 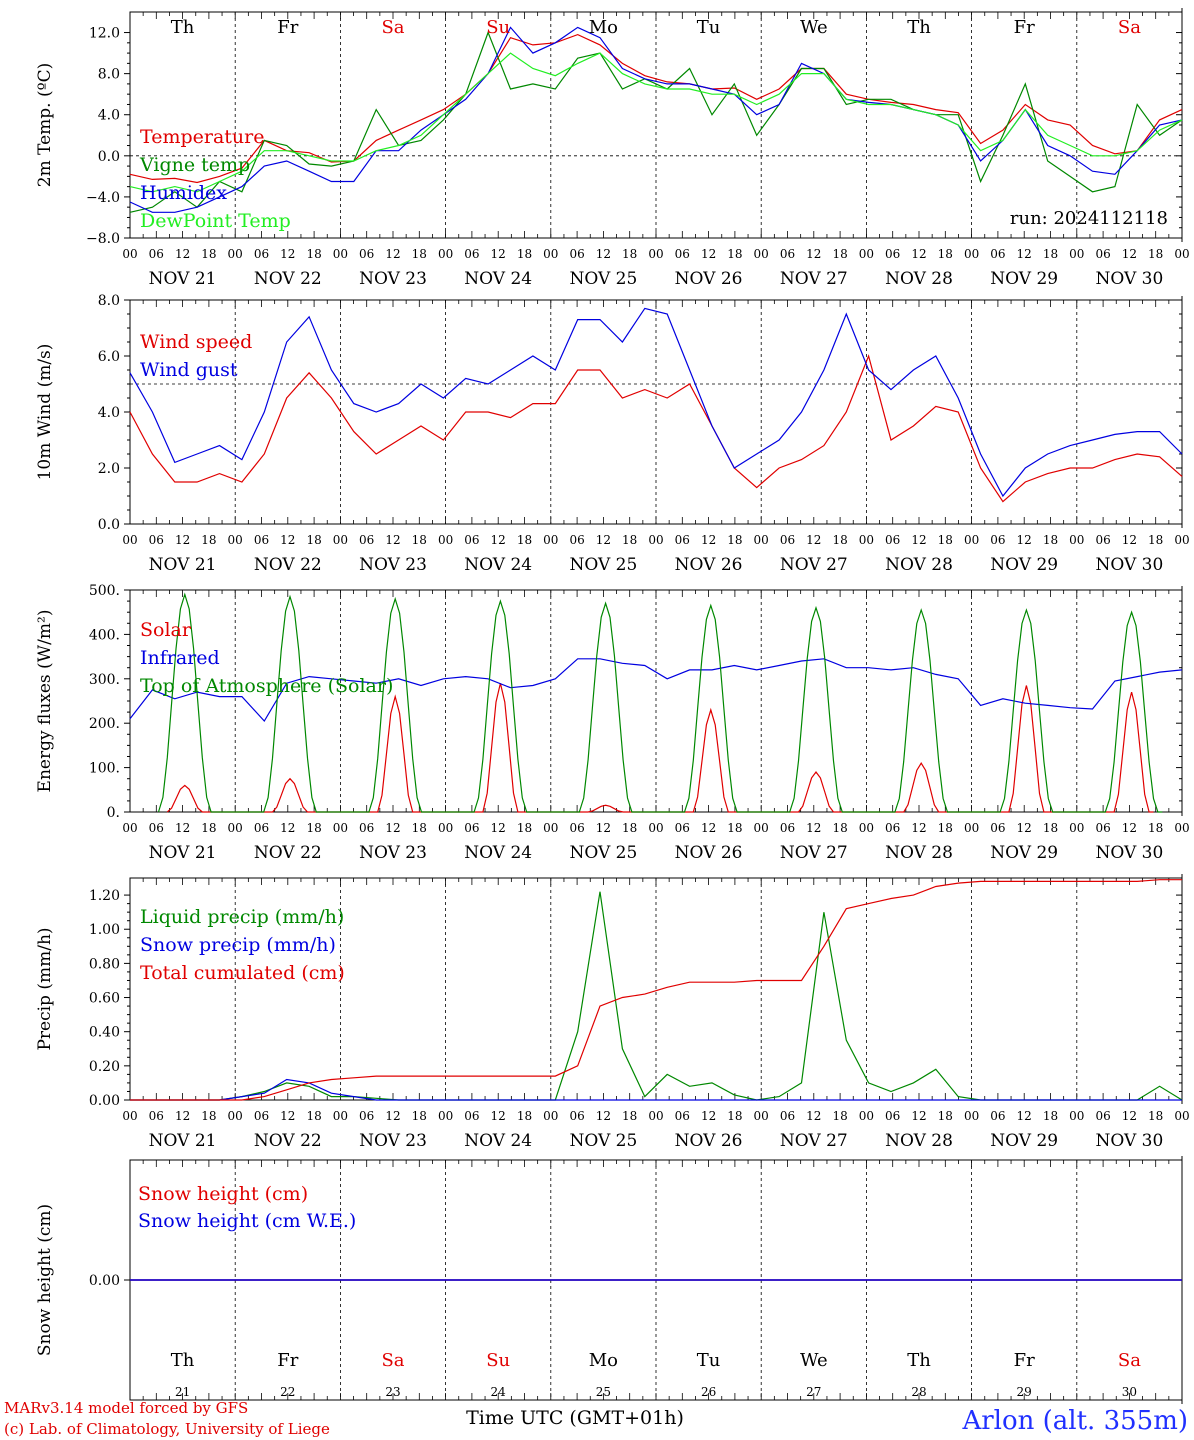 What do you see at coordinates (103, 198) in the screenshot?
I see `y-tick-label: −4.0` at bounding box center [103, 198].